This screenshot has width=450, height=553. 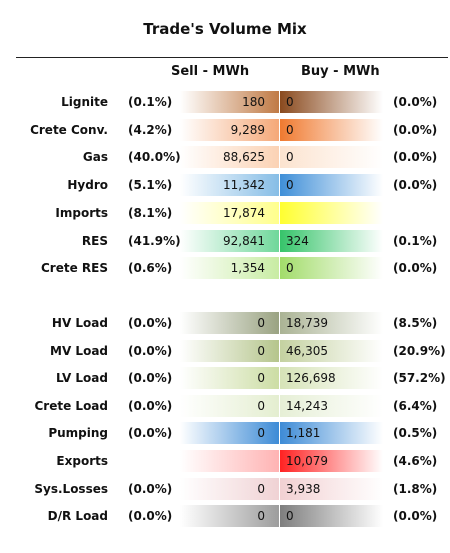 I want to click on row-label: Lignite, so click(x=84, y=102).